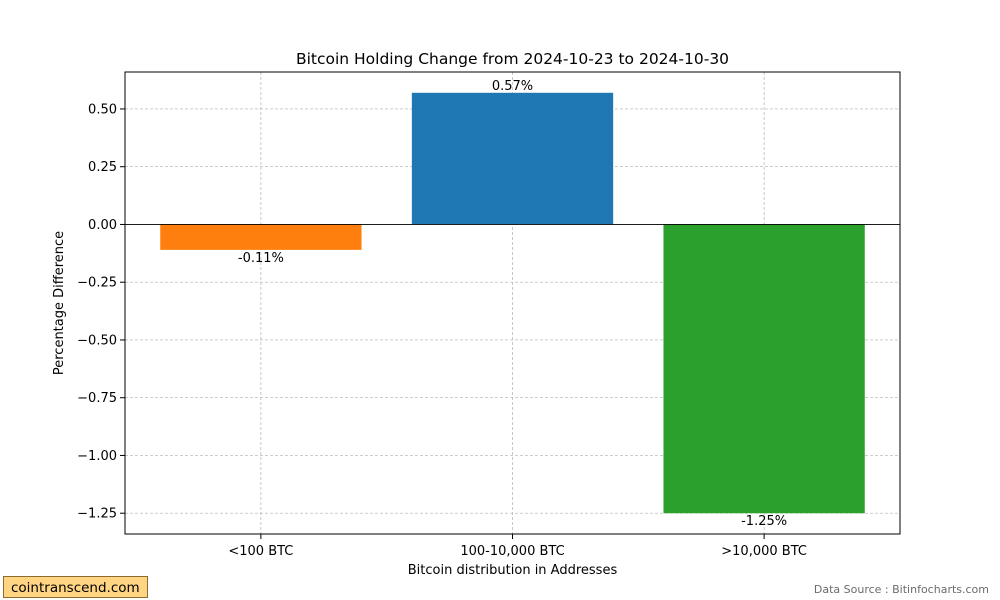 The width and height of the screenshot is (1000, 600). Describe the element at coordinates (59, 303) in the screenshot. I see `y-axis-label: Percentage Difference` at that location.